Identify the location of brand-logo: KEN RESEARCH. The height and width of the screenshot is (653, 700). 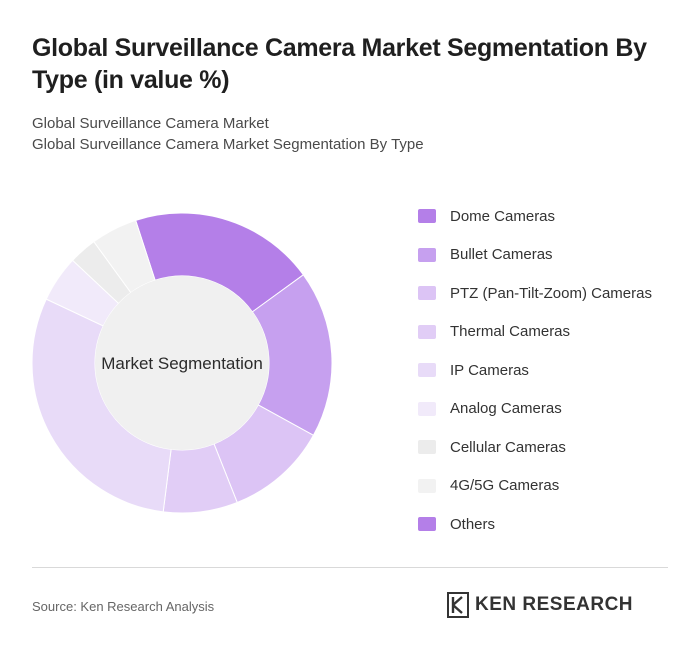
(540, 605).